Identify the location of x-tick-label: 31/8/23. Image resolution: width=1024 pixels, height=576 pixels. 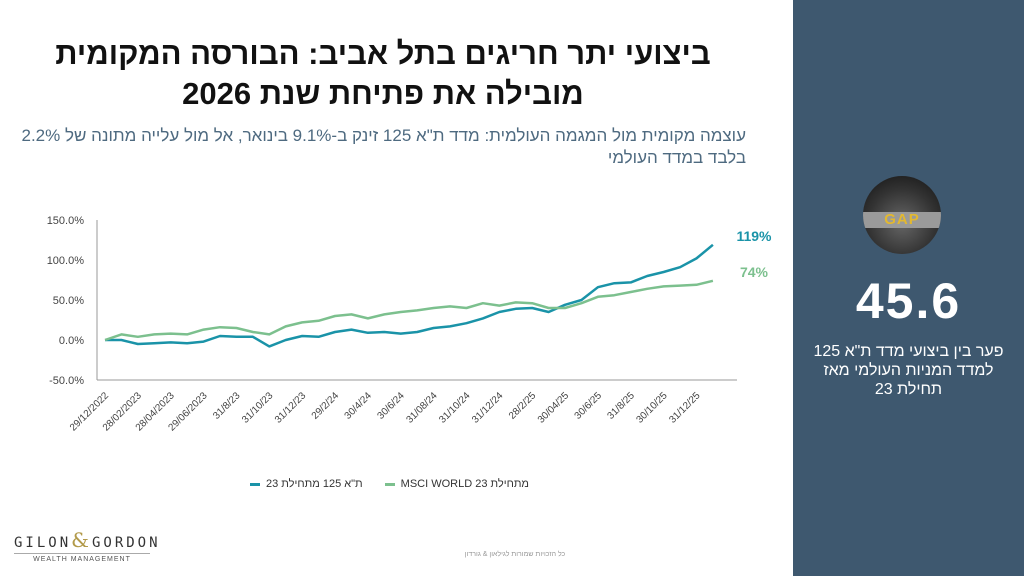
(227, 406).